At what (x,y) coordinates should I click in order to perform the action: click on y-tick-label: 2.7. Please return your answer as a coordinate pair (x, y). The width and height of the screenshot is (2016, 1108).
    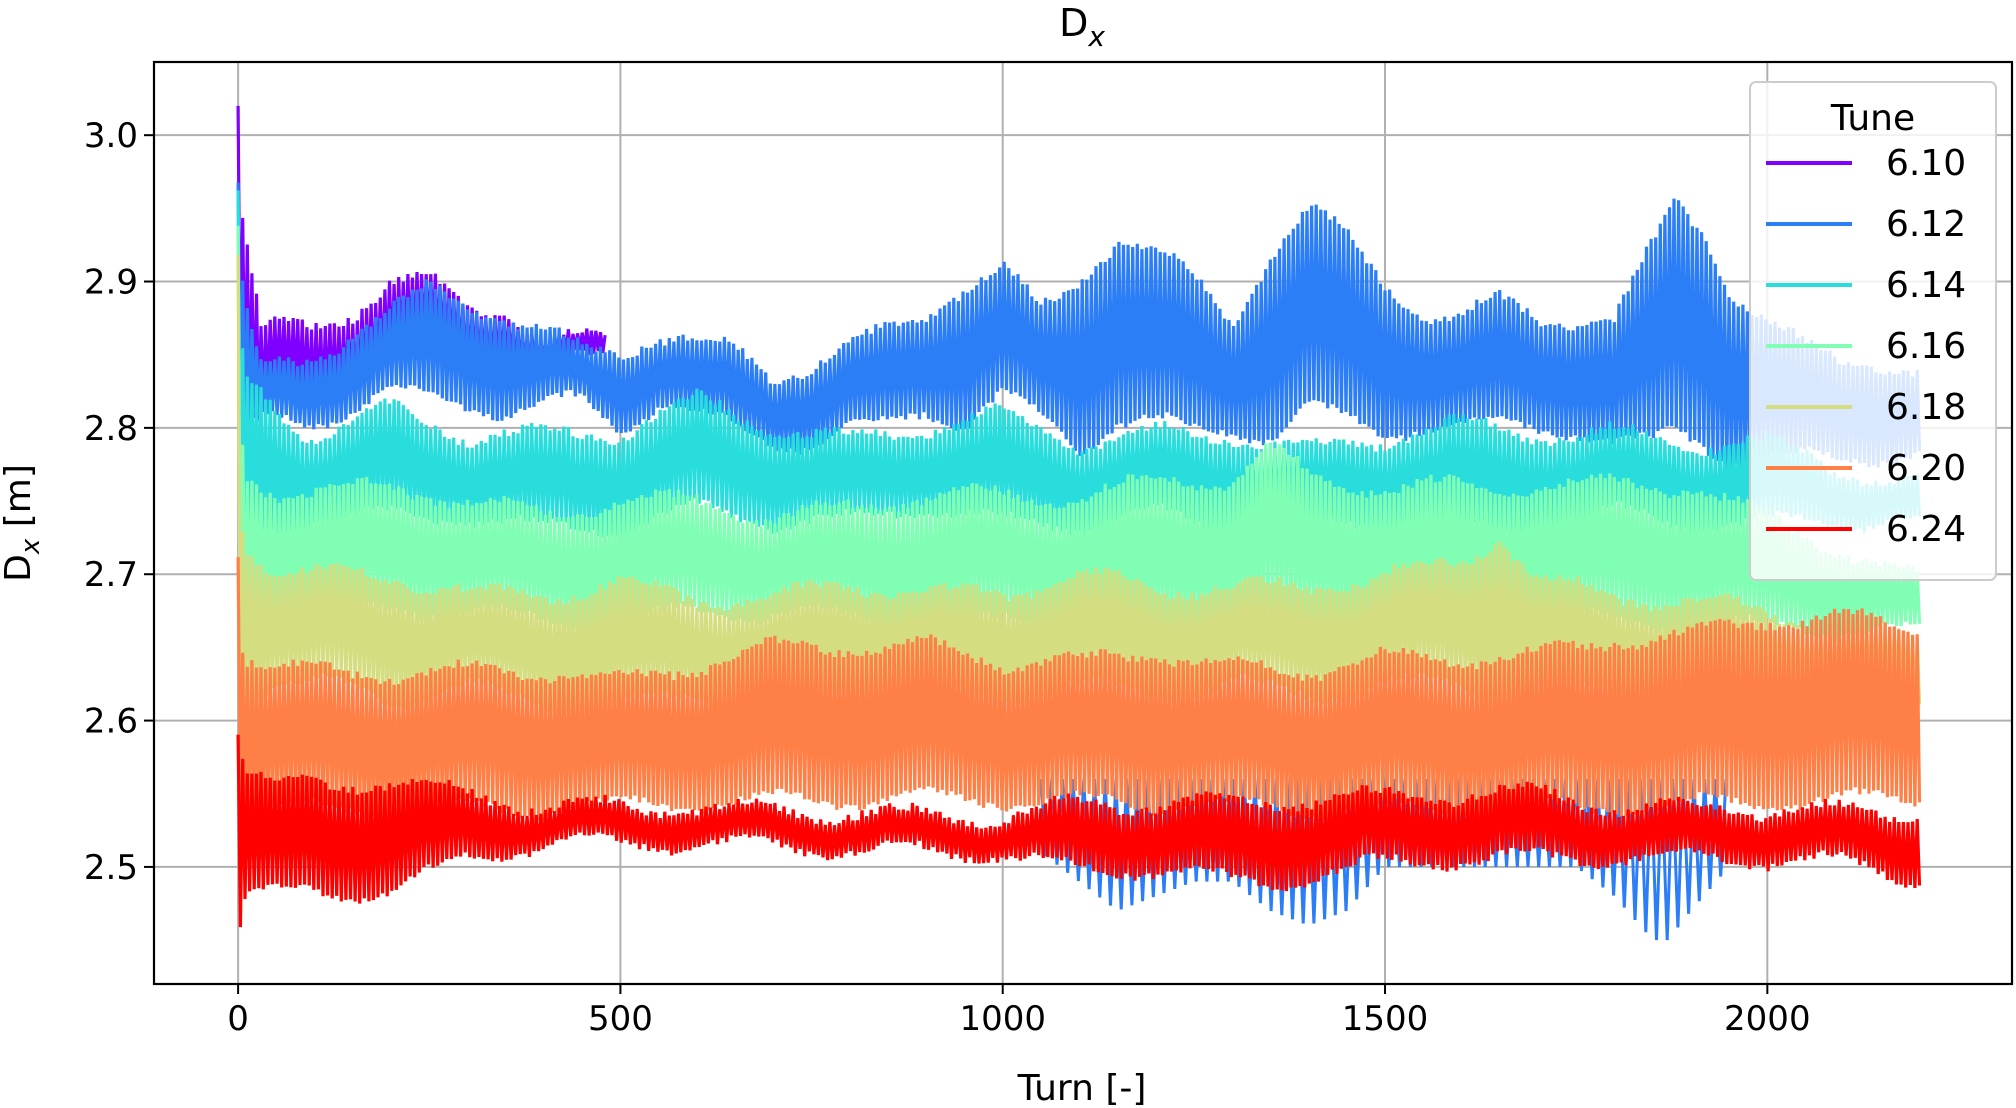
    Looking at the image, I should click on (111, 575).